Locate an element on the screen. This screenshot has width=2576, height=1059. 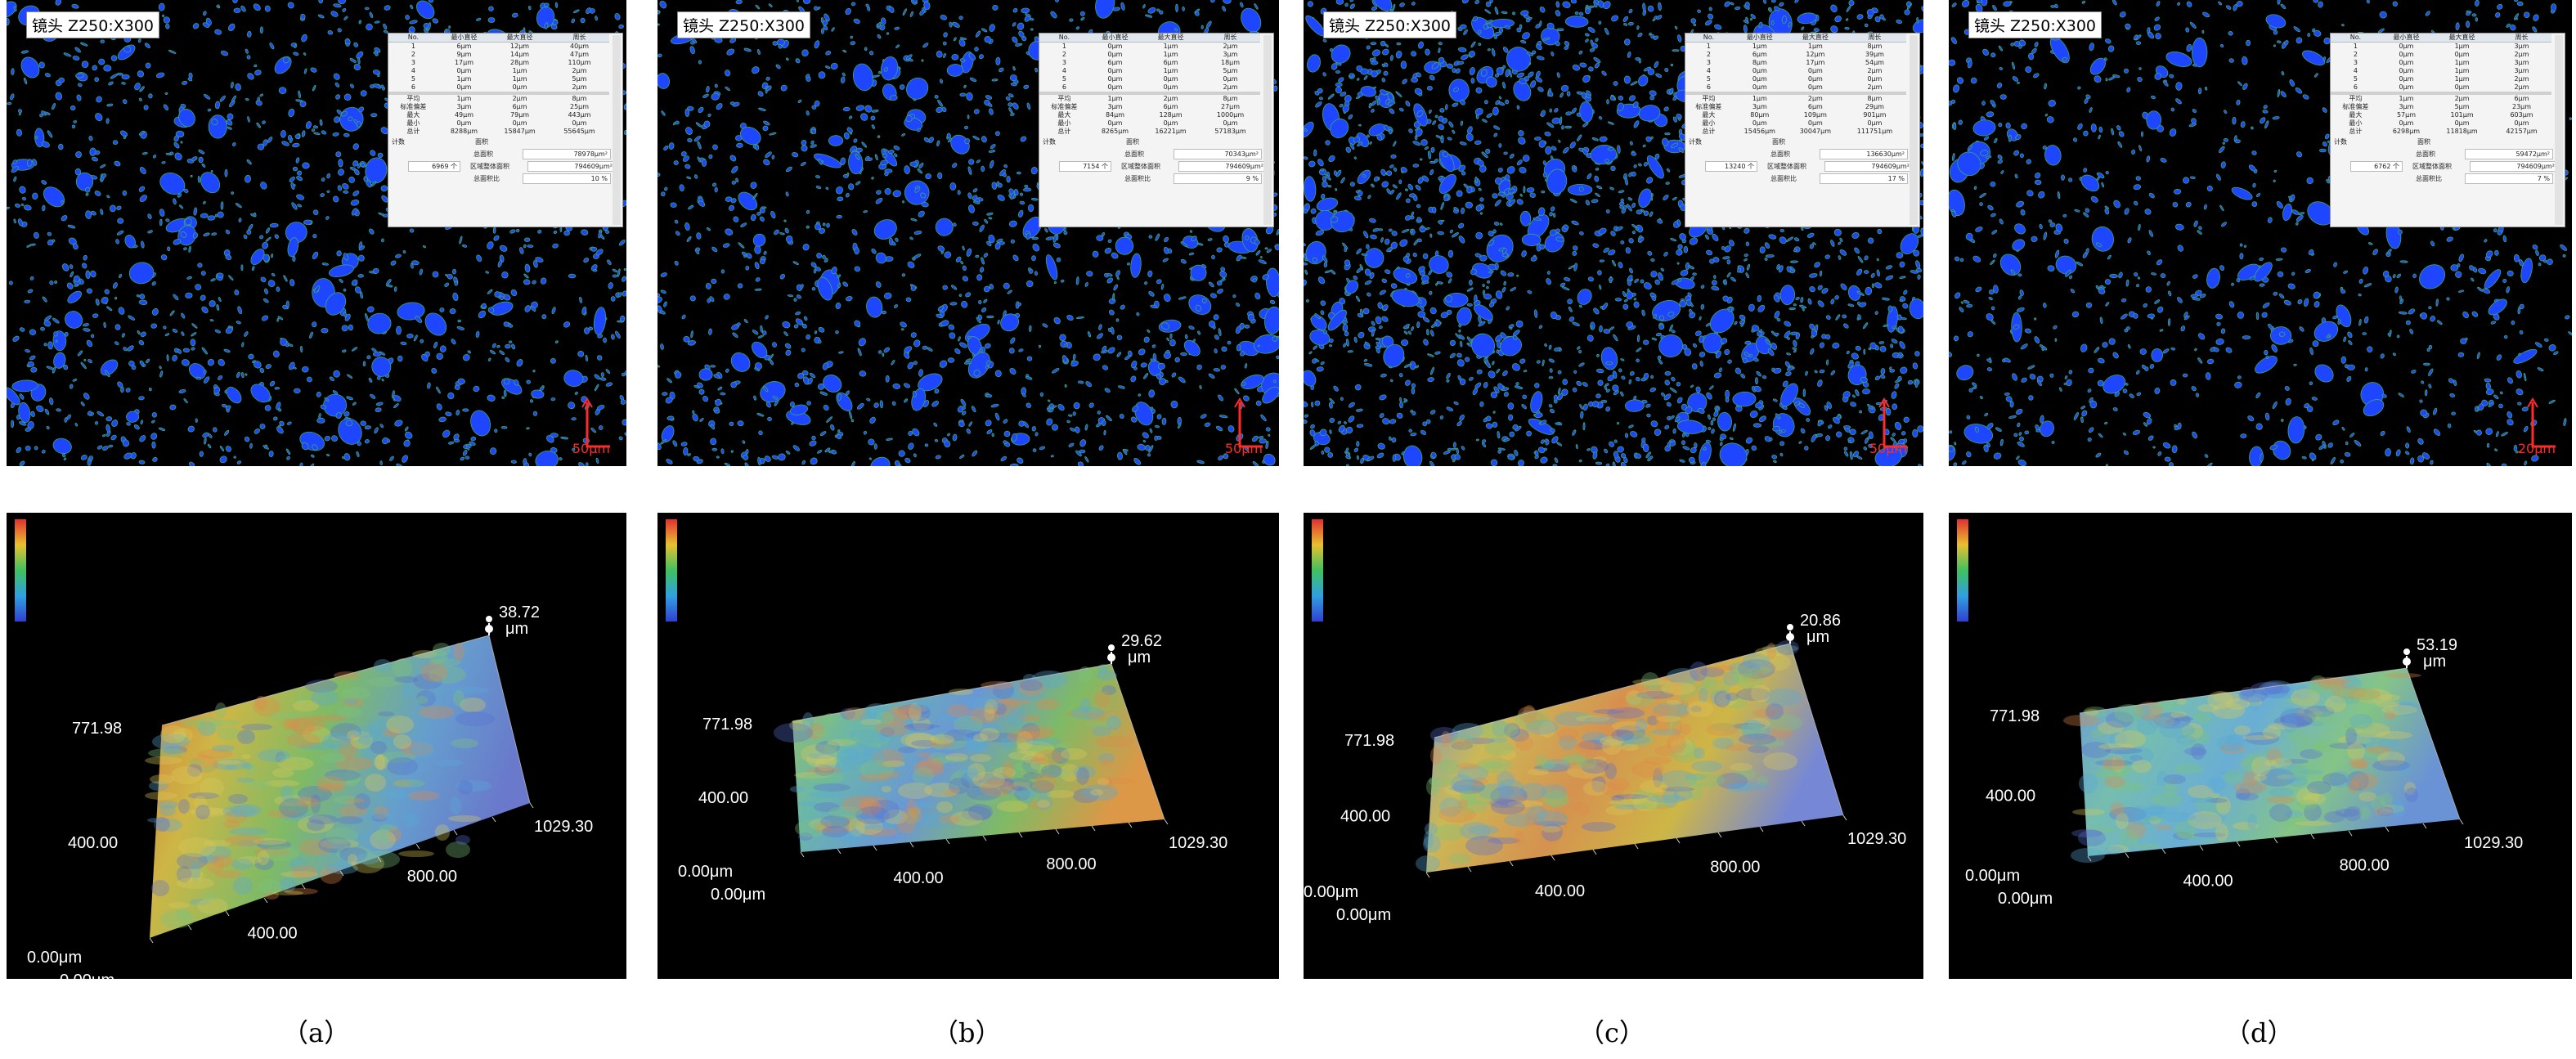
stats-row: 5 1μm 1μm 5μm is located at coordinates (499, 79).